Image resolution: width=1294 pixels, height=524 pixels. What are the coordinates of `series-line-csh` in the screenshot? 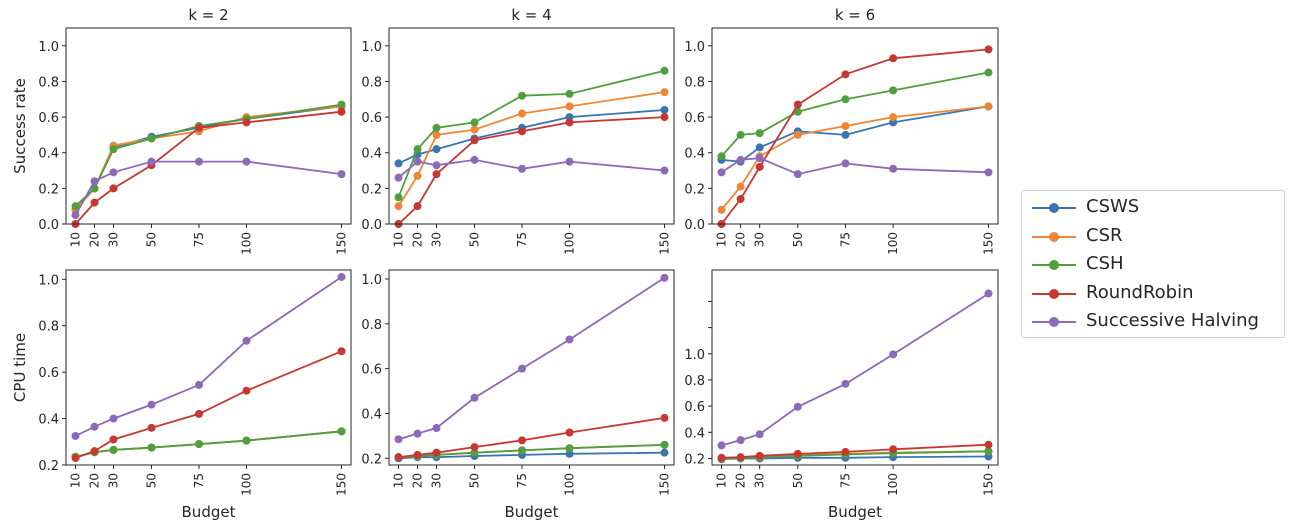 It's located at (854, 114).